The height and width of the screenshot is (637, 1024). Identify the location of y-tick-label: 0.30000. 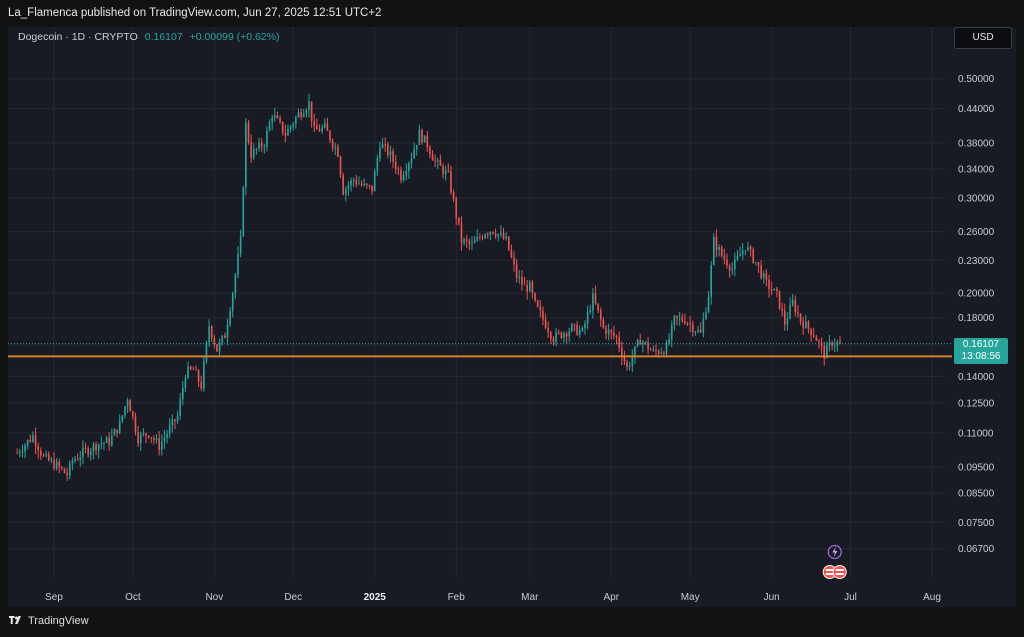
(976, 199).